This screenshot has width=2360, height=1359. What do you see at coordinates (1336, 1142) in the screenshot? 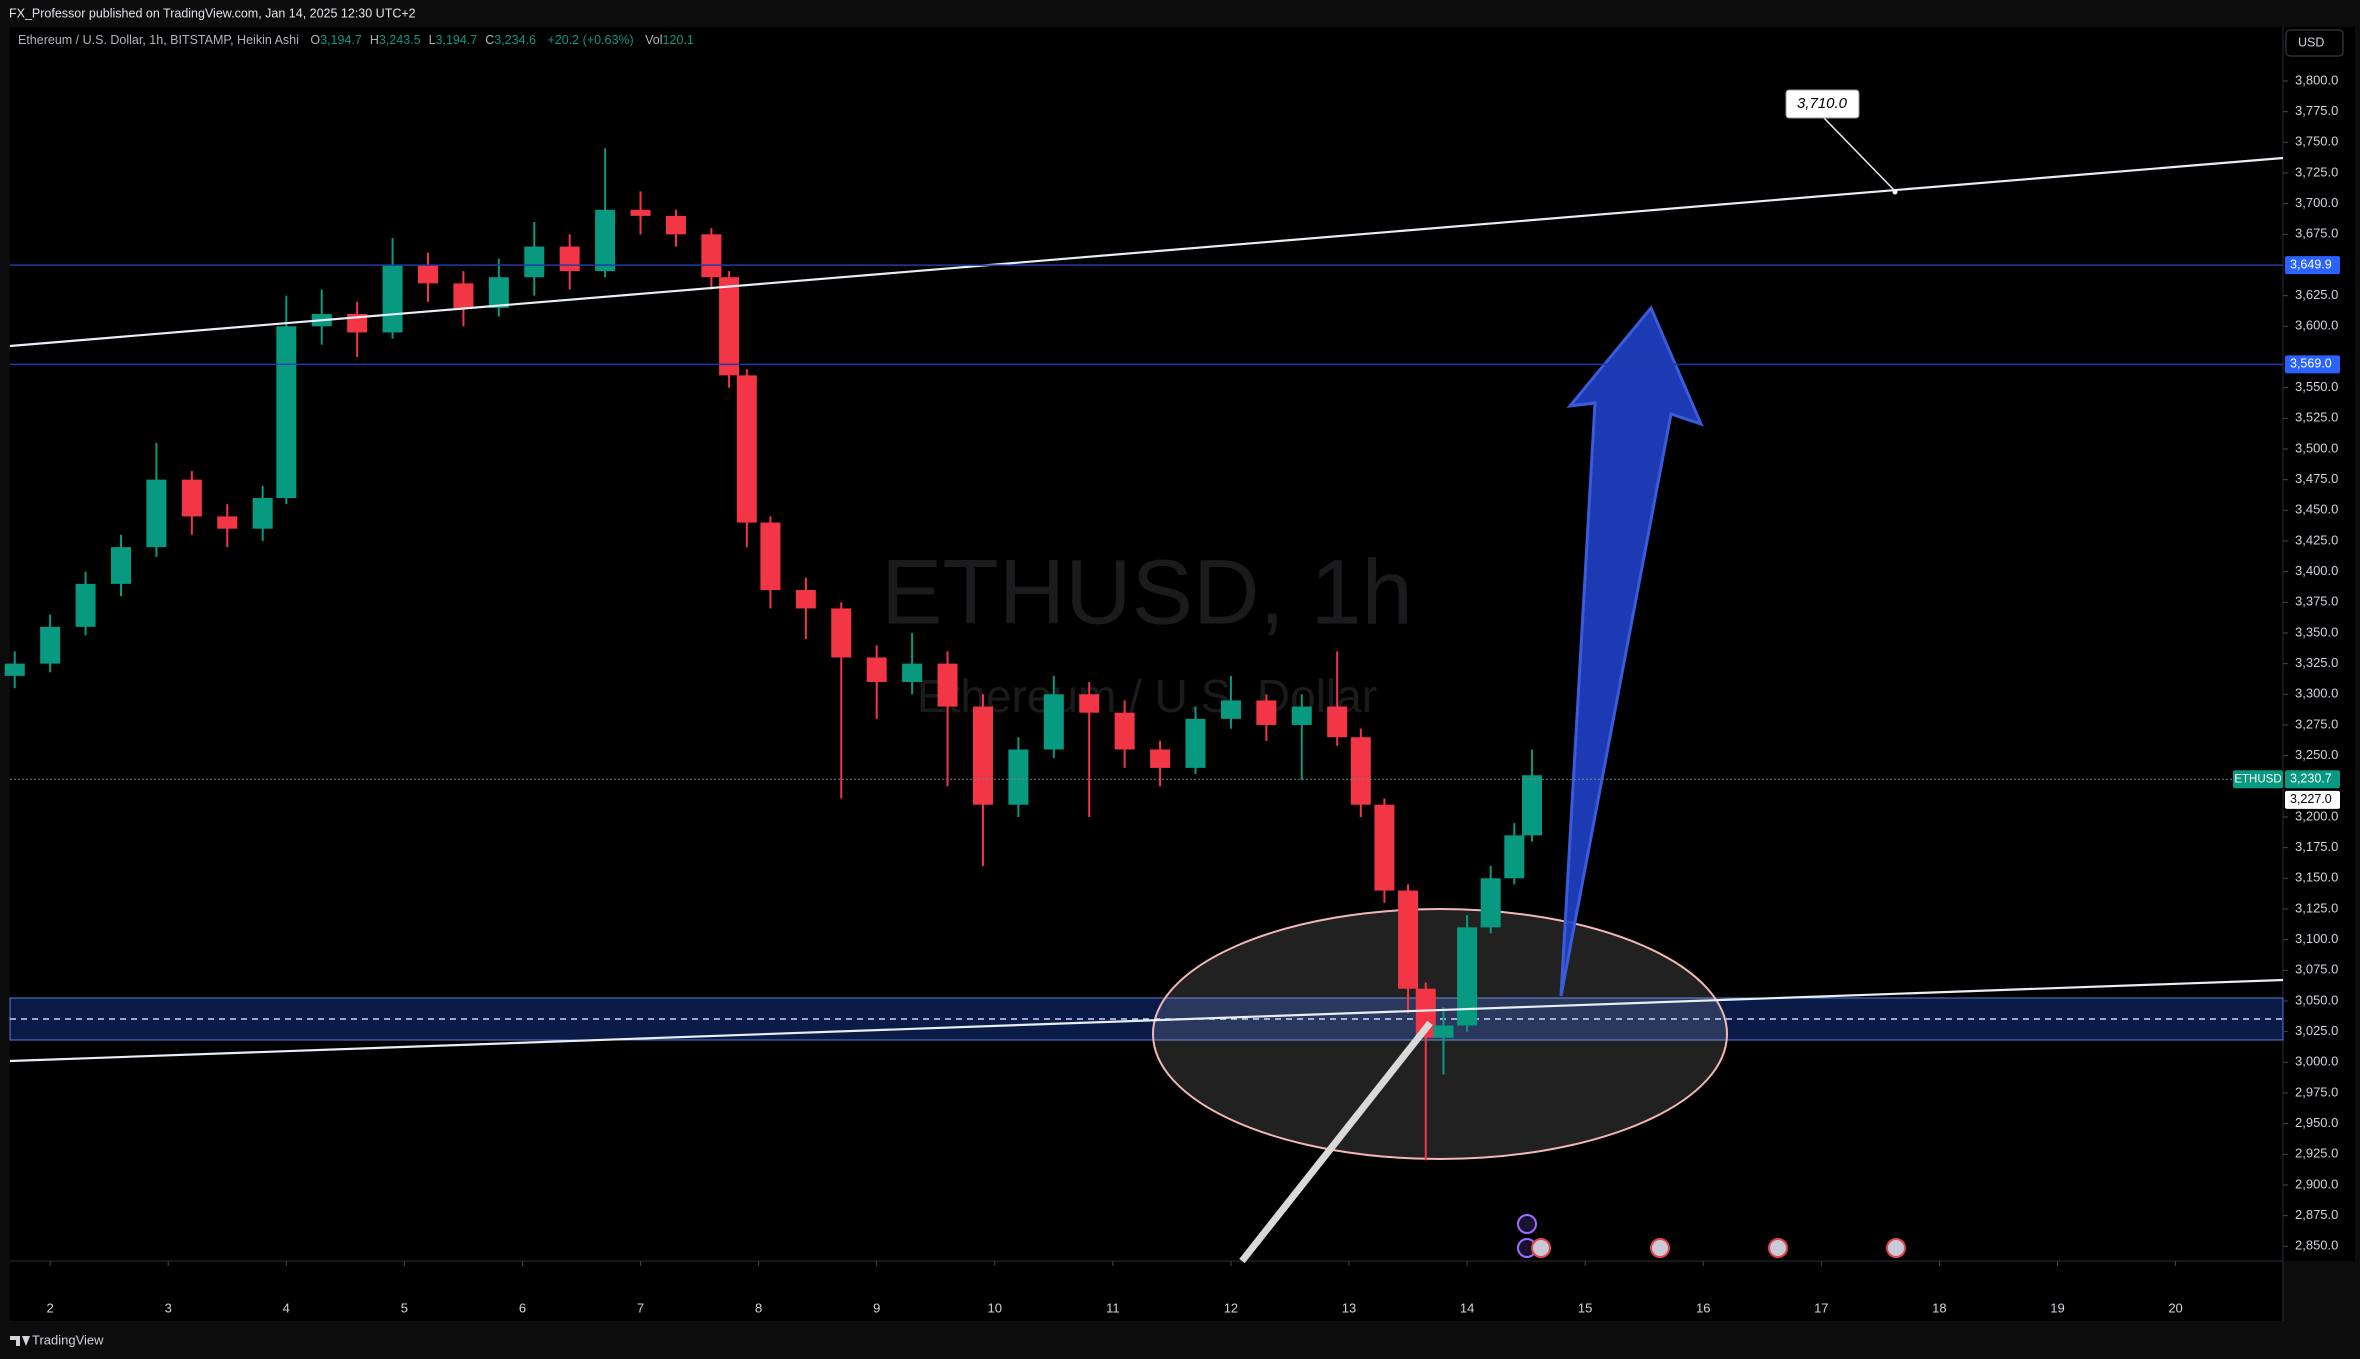
I see `pointer-line` at bounding box center [1336, 1142].